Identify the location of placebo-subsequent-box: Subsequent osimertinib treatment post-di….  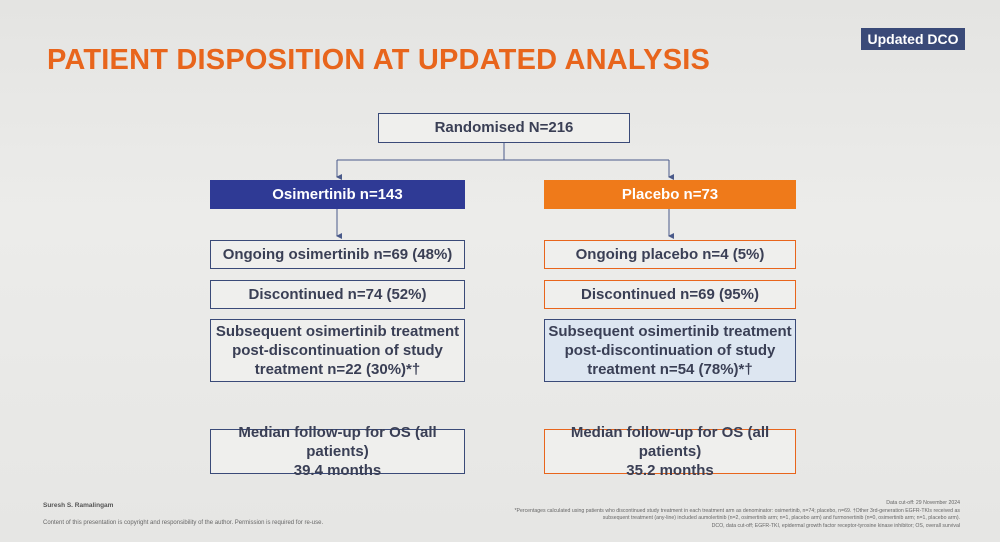
(670, 350).